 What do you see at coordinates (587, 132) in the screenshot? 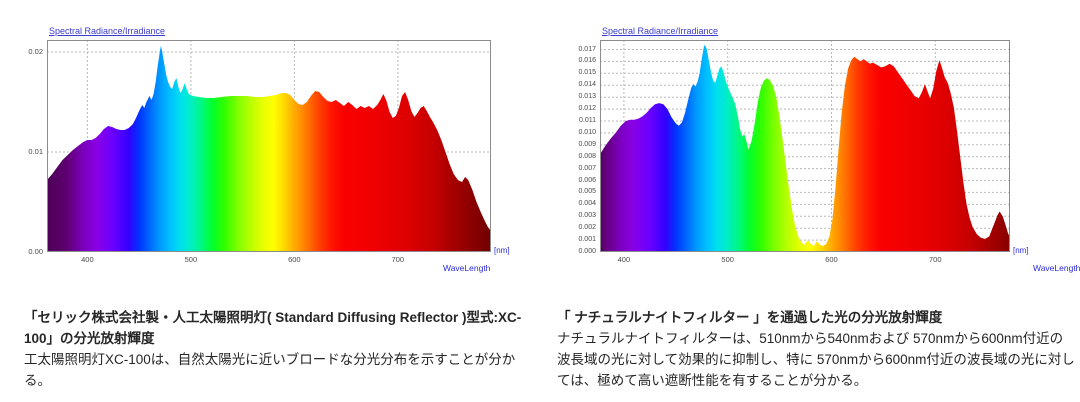
I see `y-tick-label: 0.010` at bounding box center [587, 132].